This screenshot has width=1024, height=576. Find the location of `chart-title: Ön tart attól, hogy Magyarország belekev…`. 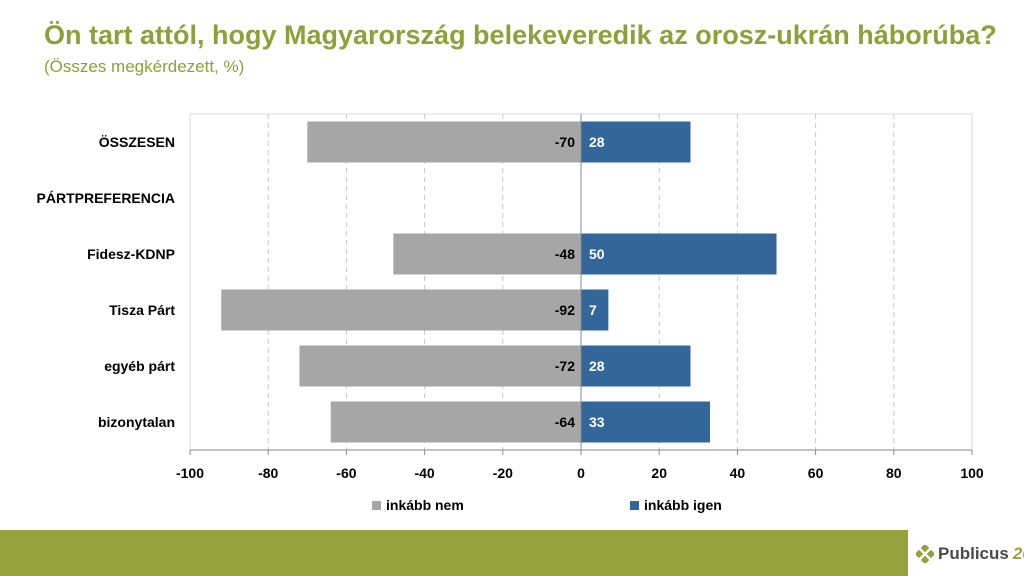

chart-title: Ön tart attól, hogy Magyarország belekev… is located at coordinates (520, 35).